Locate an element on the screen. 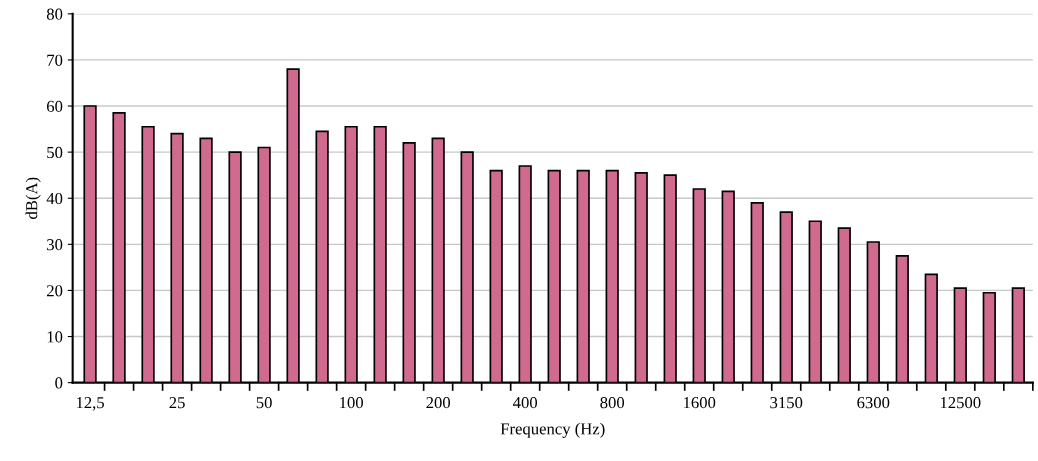  y-axis-title: dB(A) is located at coordinates (33, 198).